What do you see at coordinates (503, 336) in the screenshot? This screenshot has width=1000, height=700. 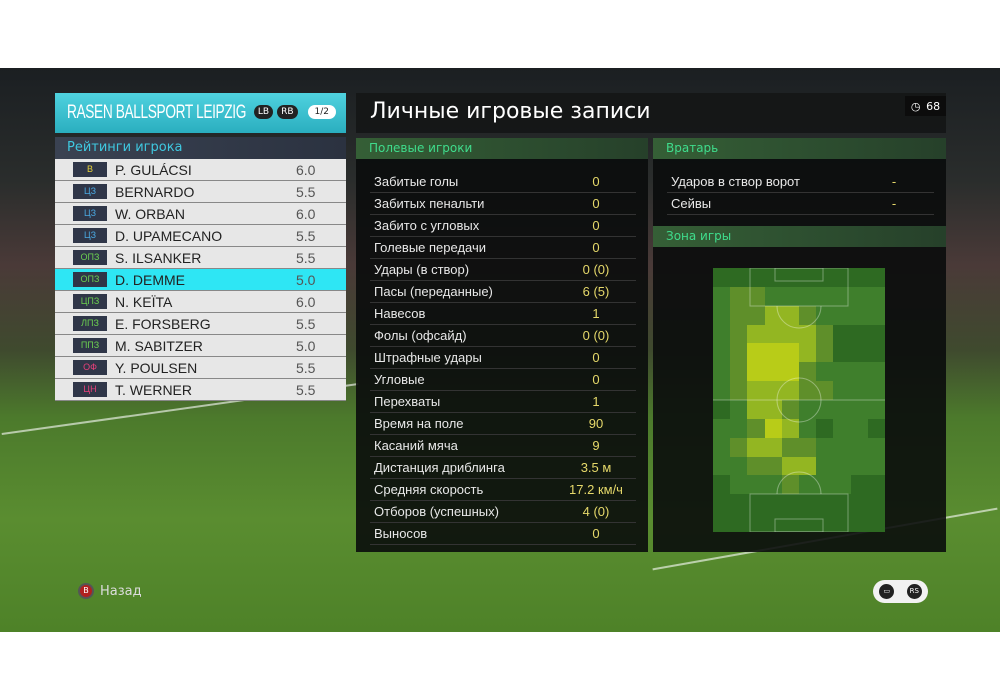 I see `stat-row: Фолы (офсайд) 0 (0)` at bounding box center [503, 336].